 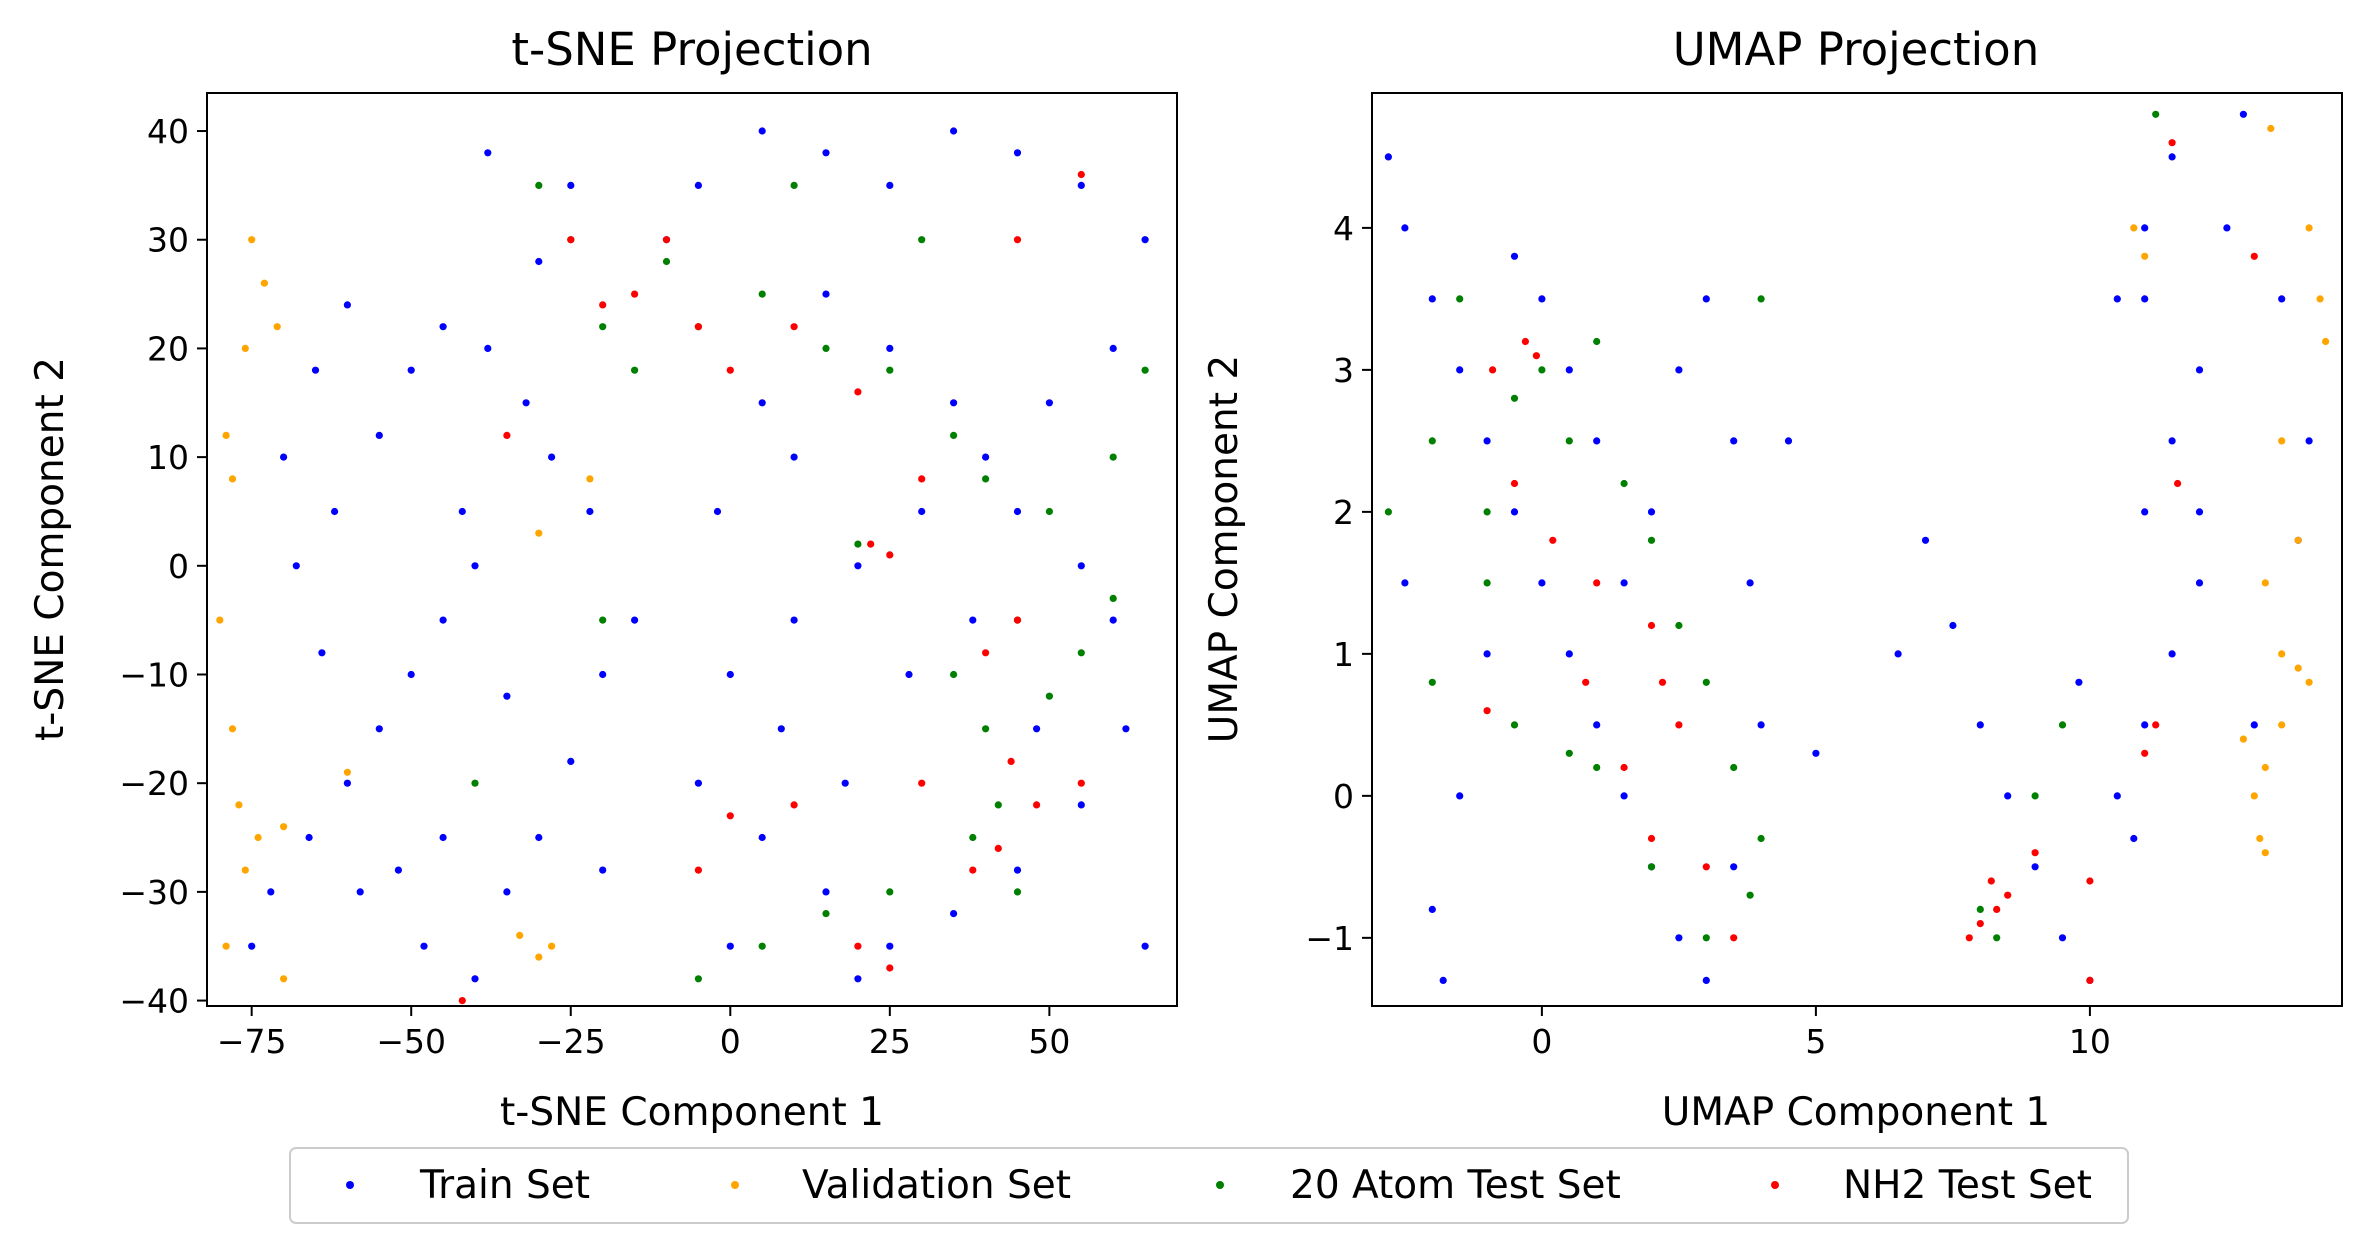 I want to click on tsne-y-tick-label-2: −20, so click(x=154, y=783).